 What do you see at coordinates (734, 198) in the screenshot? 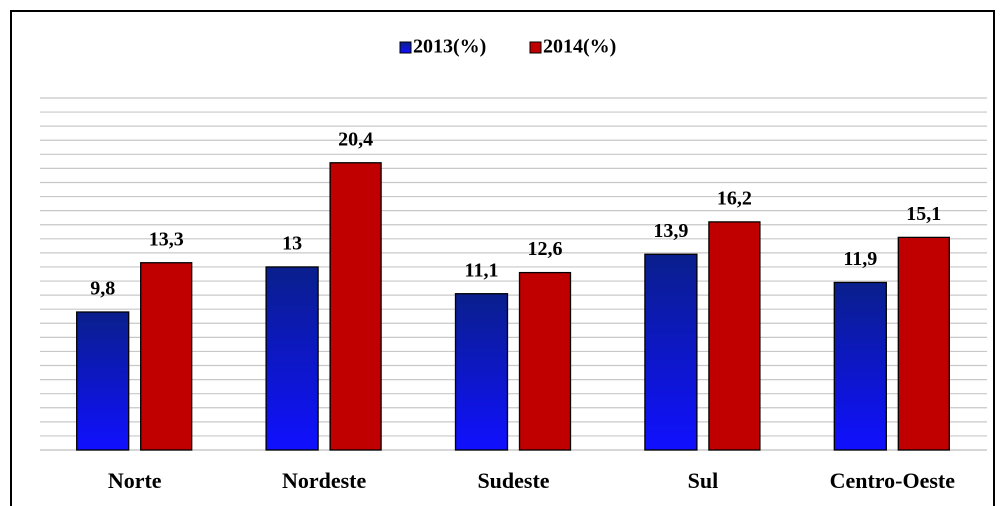
I see `data-label: 16,2` at bounding box center [734, 198].